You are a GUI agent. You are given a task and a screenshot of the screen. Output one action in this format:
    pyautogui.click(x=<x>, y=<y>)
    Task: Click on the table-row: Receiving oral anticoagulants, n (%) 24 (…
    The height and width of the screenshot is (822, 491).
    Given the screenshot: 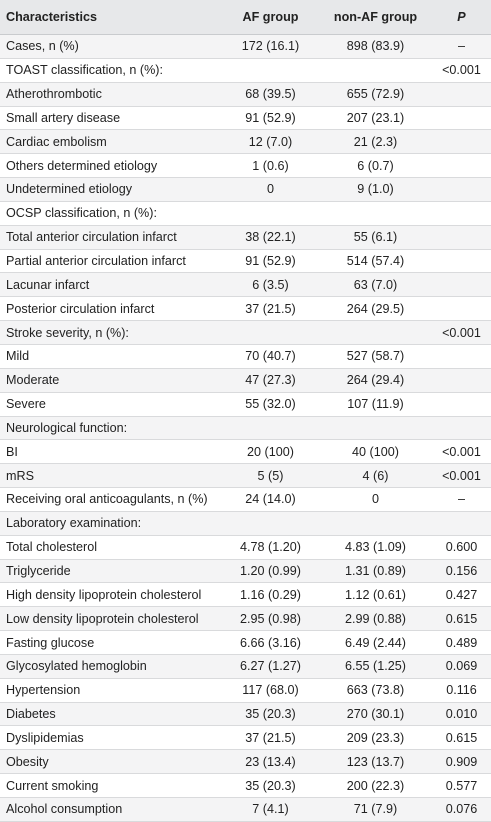 What is the action you would take?
    pyautogui.click(x=245, y=499)
    